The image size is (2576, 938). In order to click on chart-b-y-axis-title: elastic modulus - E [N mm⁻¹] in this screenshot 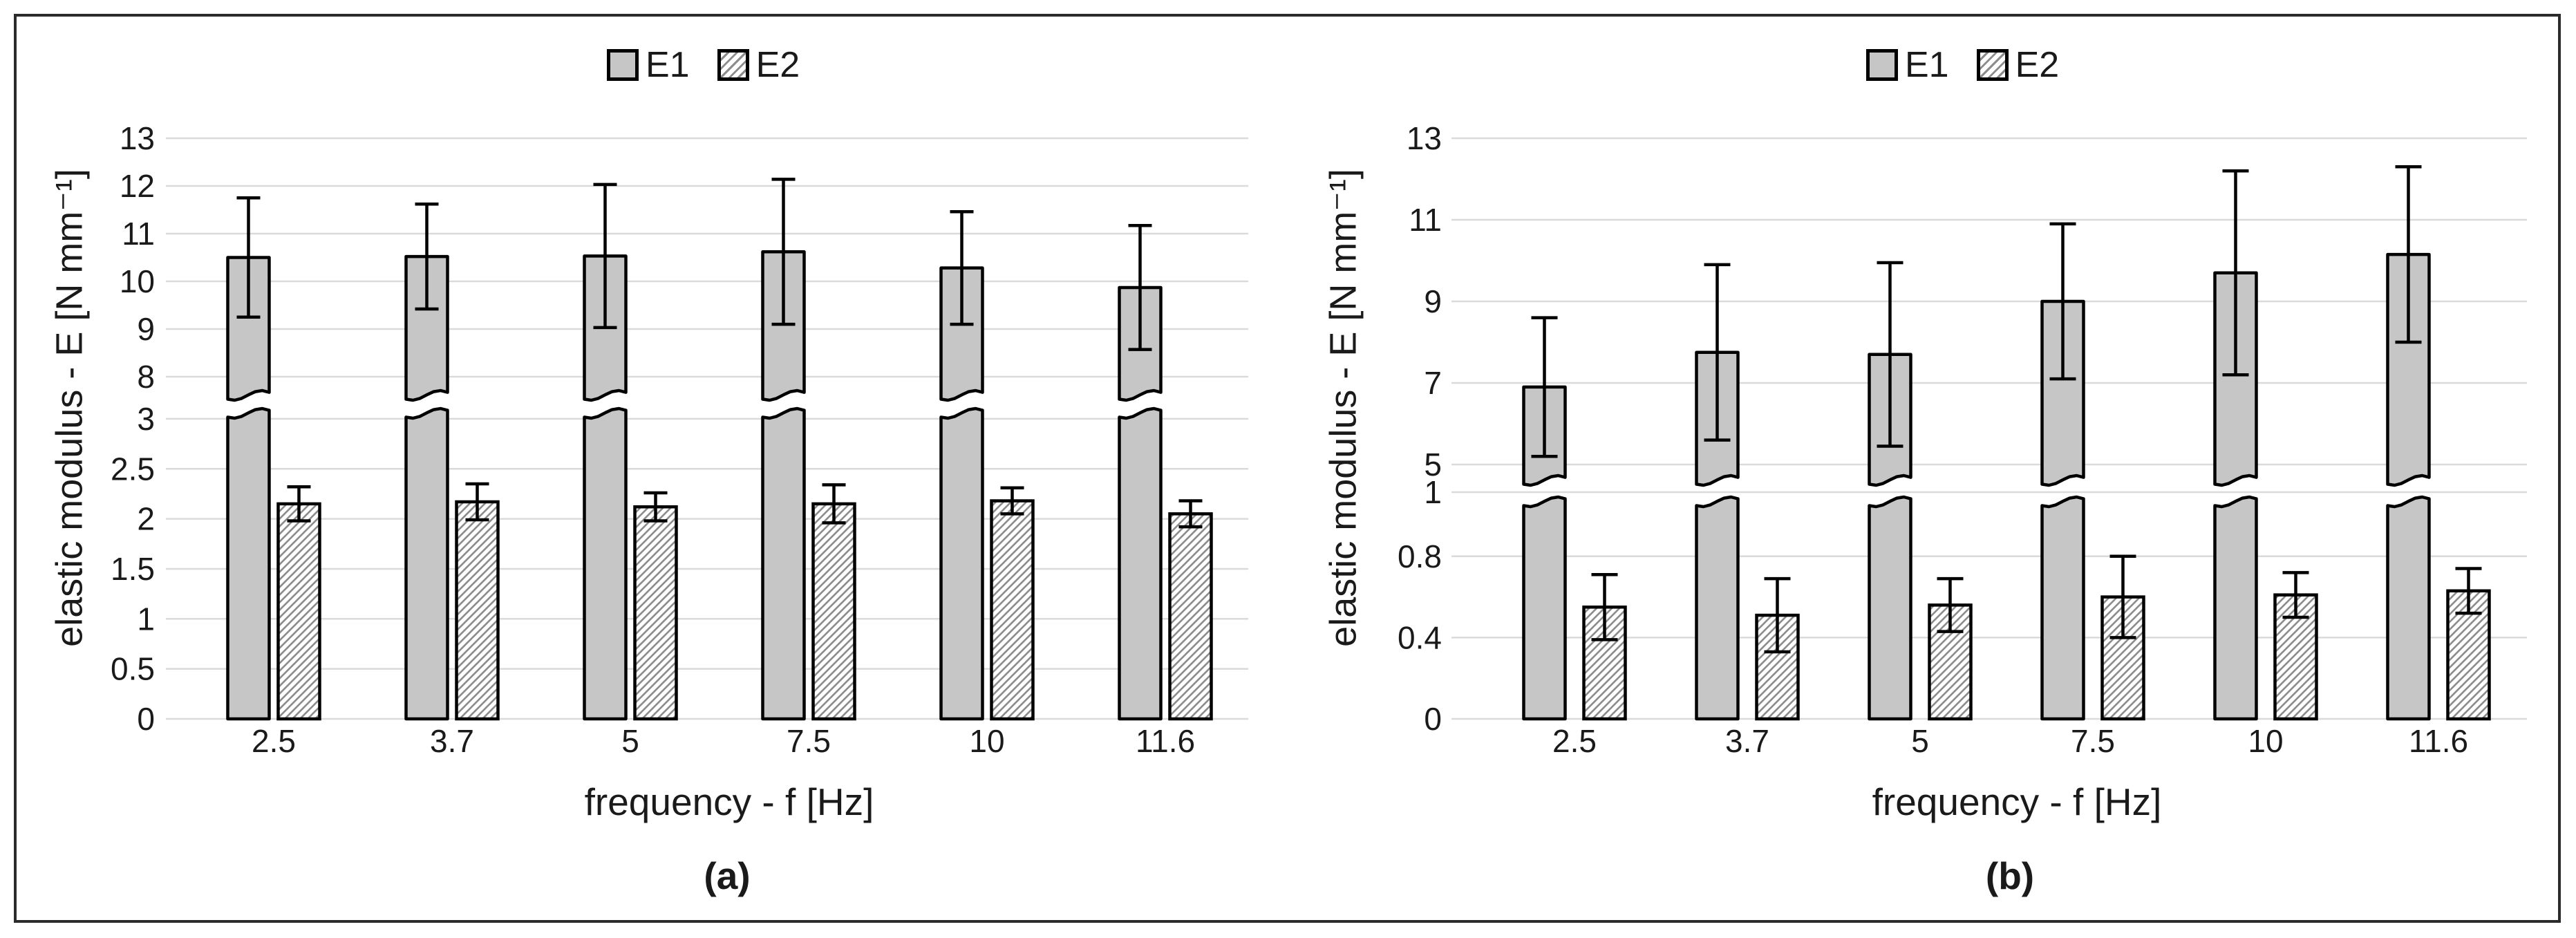, I will do `click(1343, 408)`.